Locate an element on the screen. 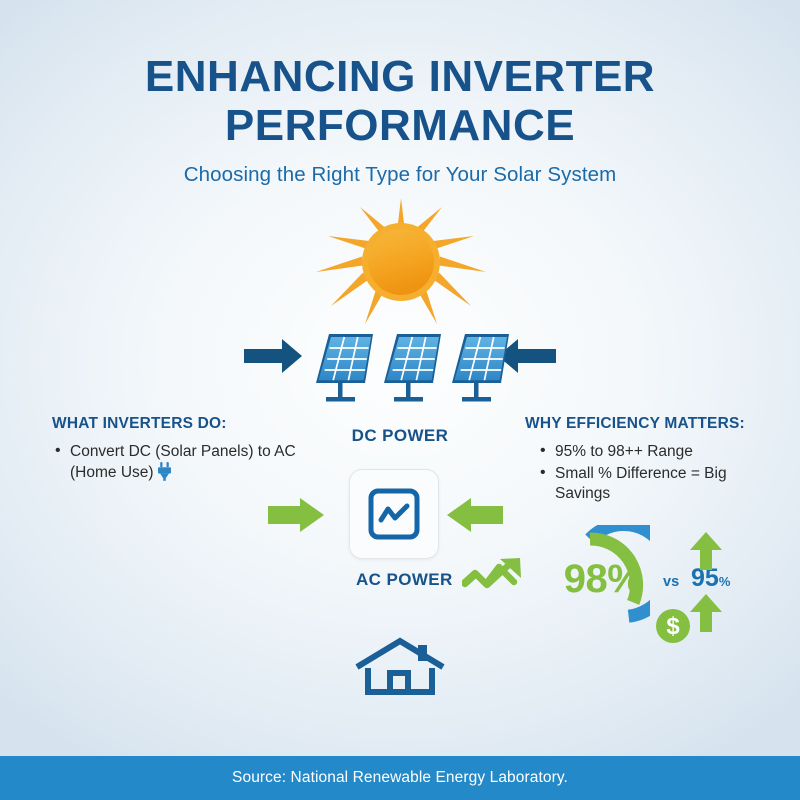 The height and width of the screenshot is (800, 800). page-title: ENHANCING INVERTER PERFORMANCE is located at coordinates (400, 101).